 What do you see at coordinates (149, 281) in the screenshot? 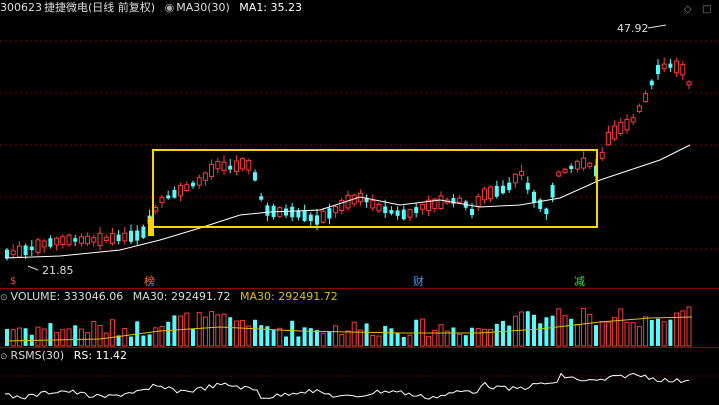
I see `marker-bang: 榜` at bounding box center [149, 281].